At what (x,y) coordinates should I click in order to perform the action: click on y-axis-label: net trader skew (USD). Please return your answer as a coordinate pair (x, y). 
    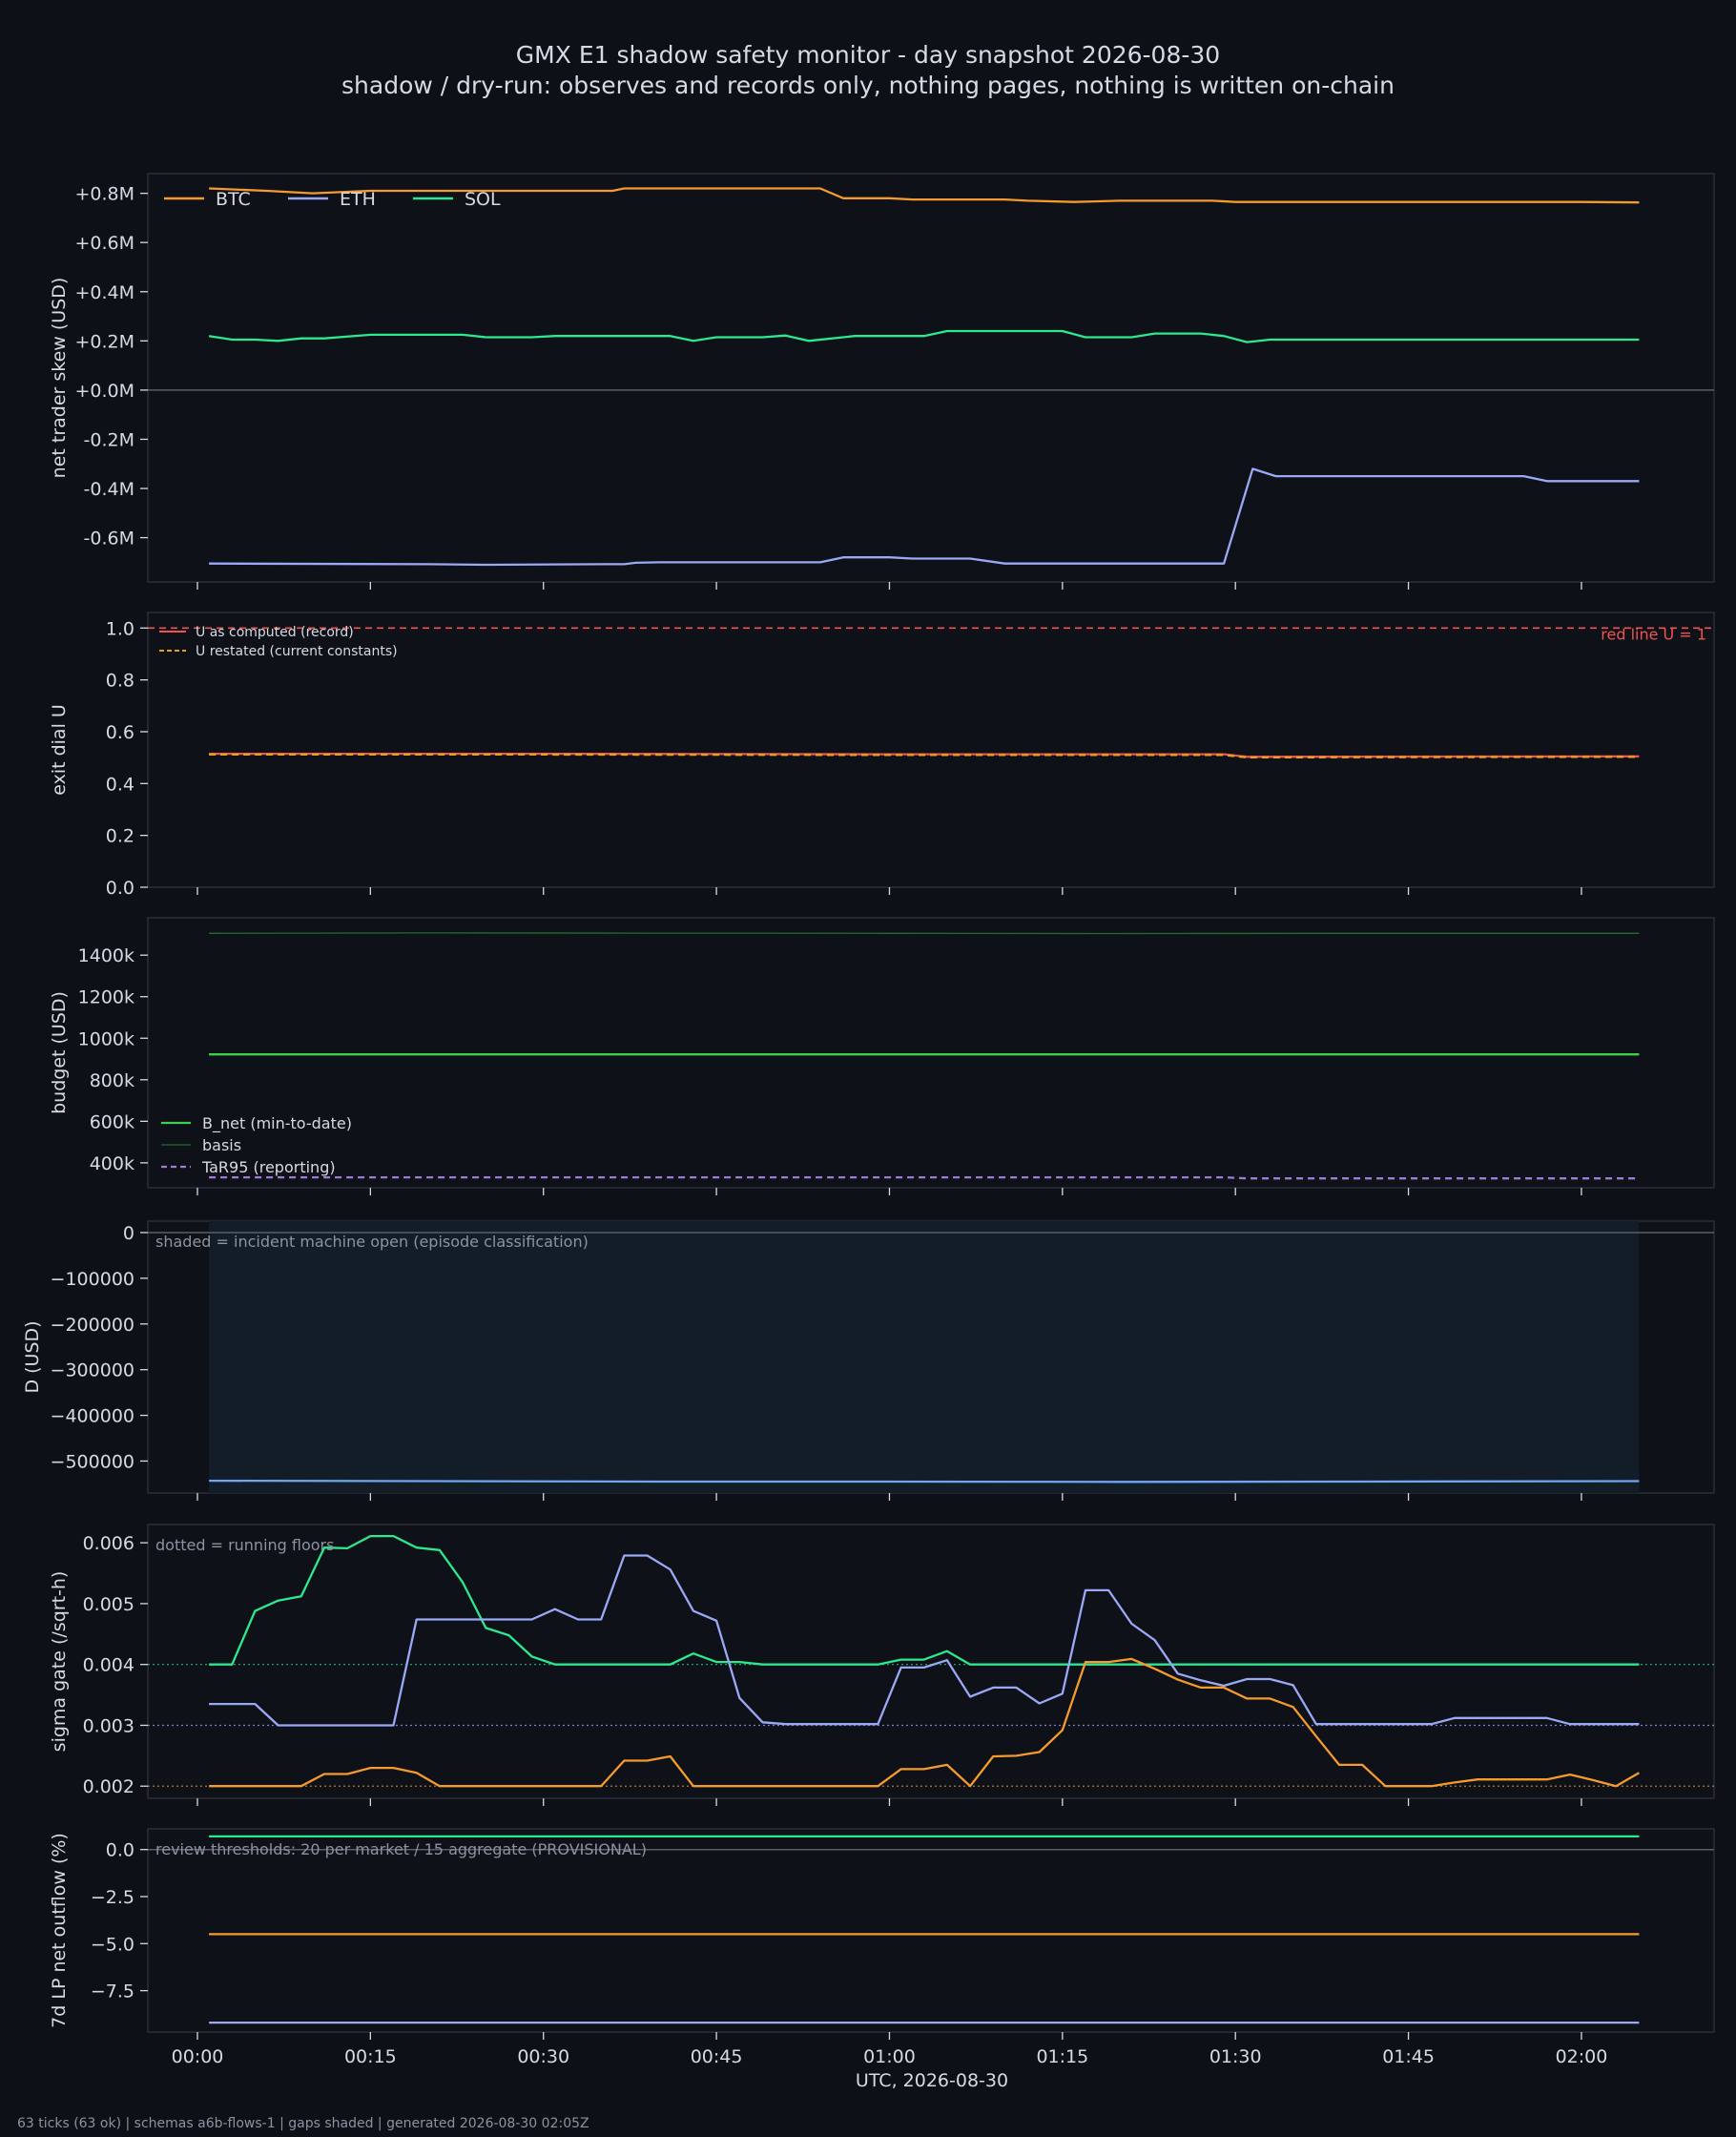
    Looking at the image, I should click on (59, 378).